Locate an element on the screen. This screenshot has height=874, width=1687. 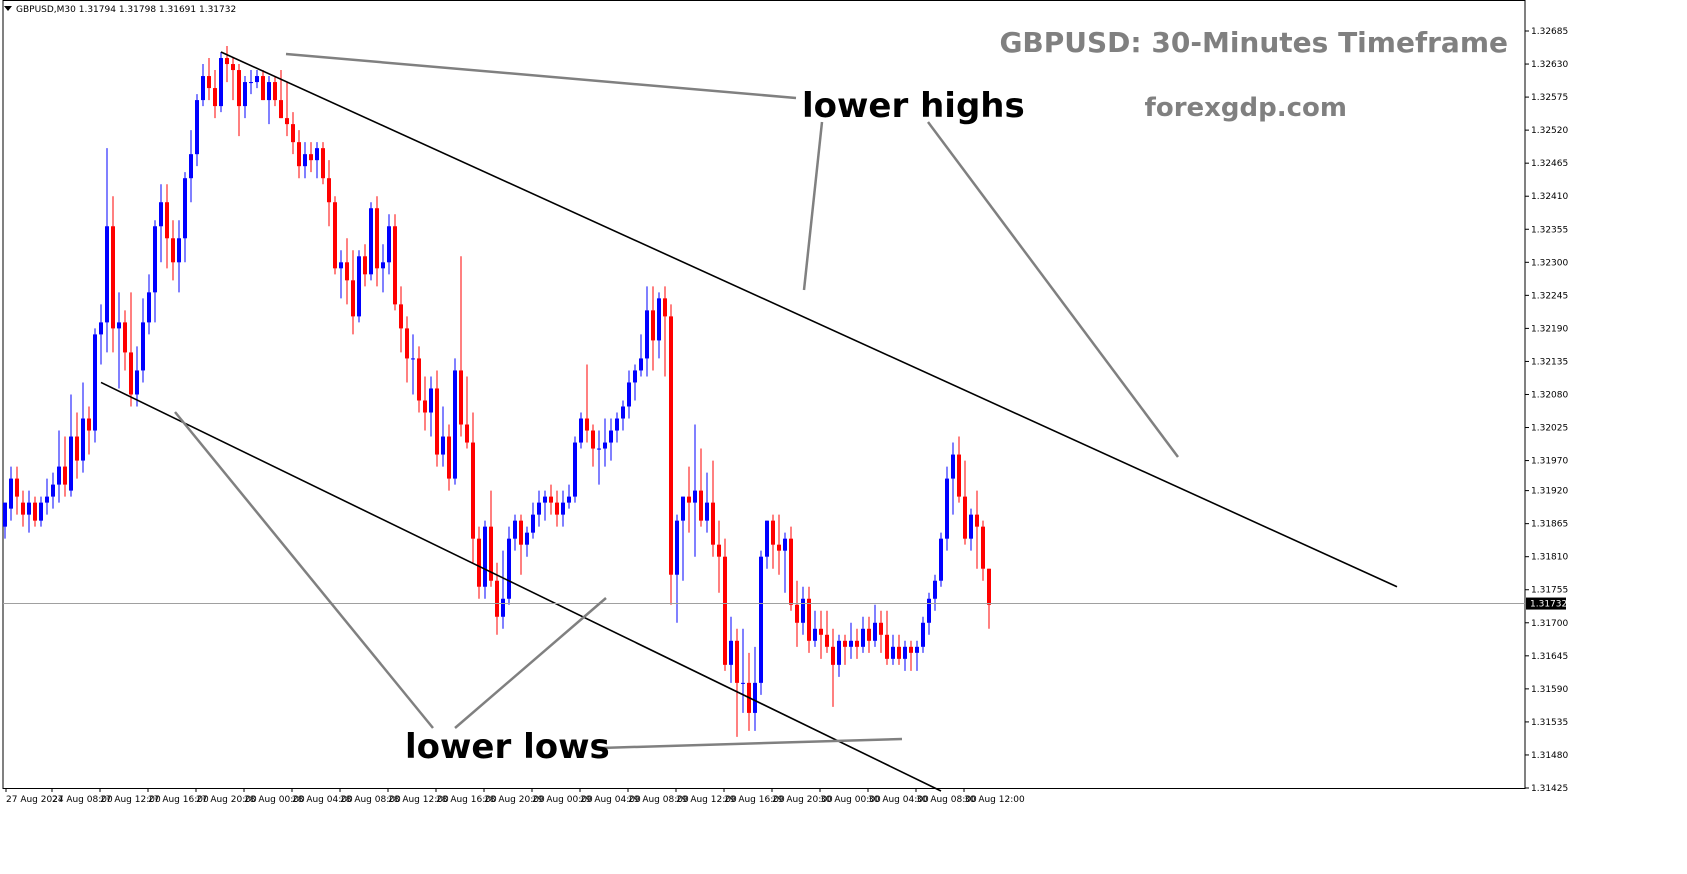
annotation-lower-highs: lower highs is located at coordinates (913, 106).